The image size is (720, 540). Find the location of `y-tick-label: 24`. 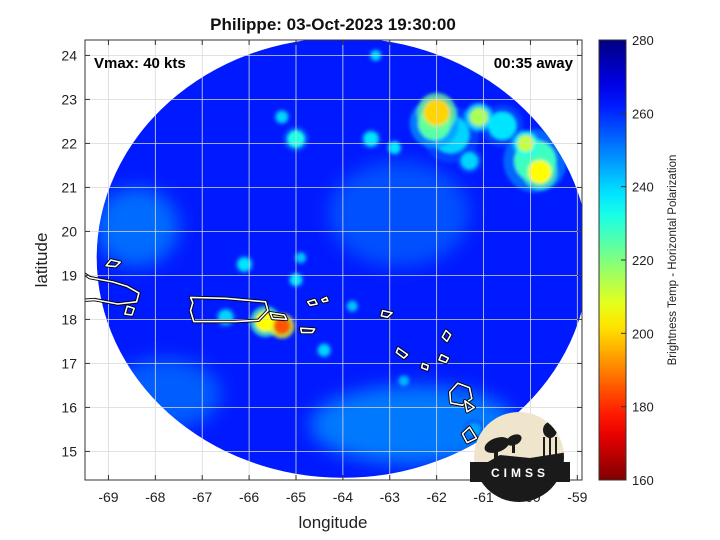

y-tick-label: 24 is located at coordinates (69, 55).